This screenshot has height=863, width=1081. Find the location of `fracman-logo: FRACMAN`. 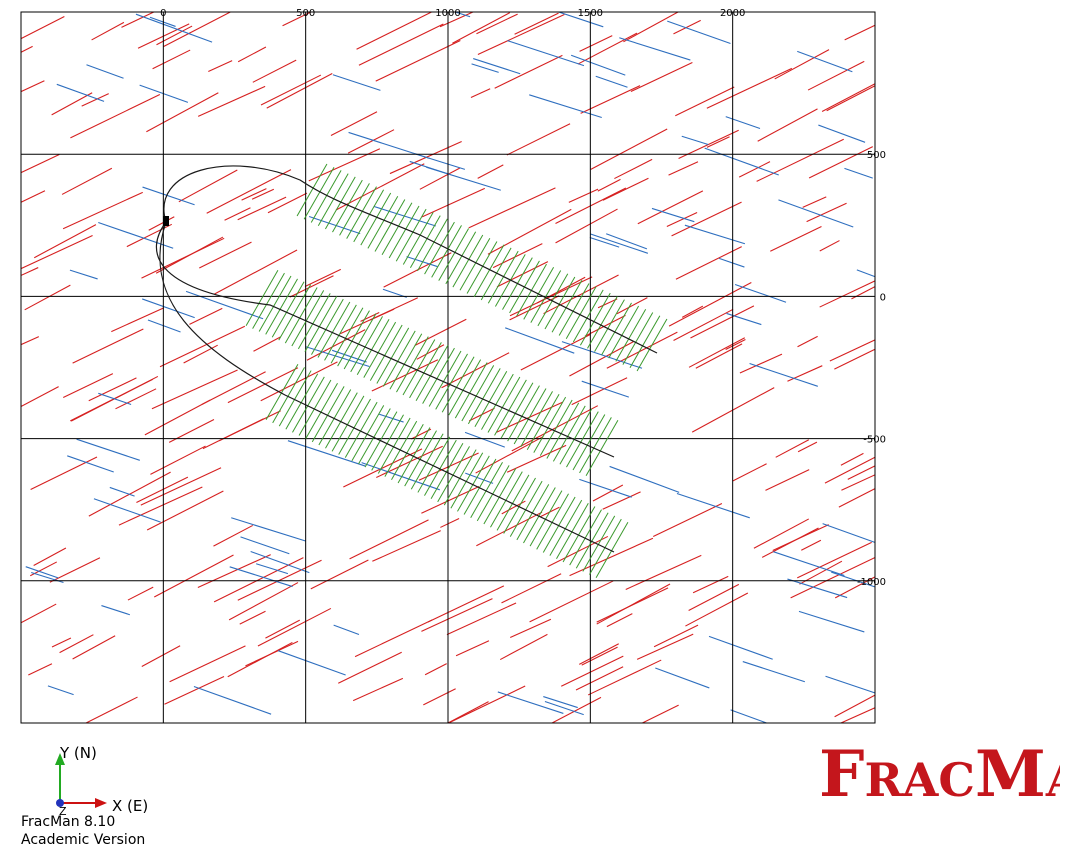

fracman-logo: FRACMAN is located at coordinates (939, 773).